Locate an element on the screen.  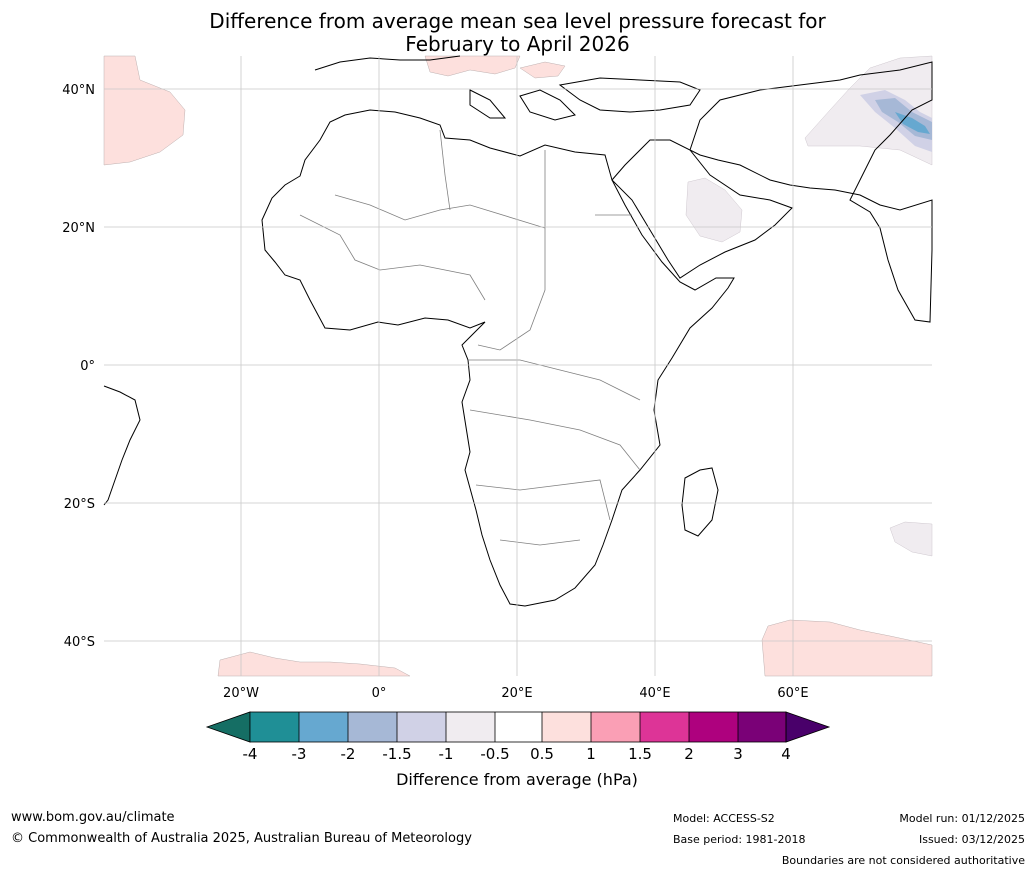
lon-label: 60°E is located at coordinates (792, 693).